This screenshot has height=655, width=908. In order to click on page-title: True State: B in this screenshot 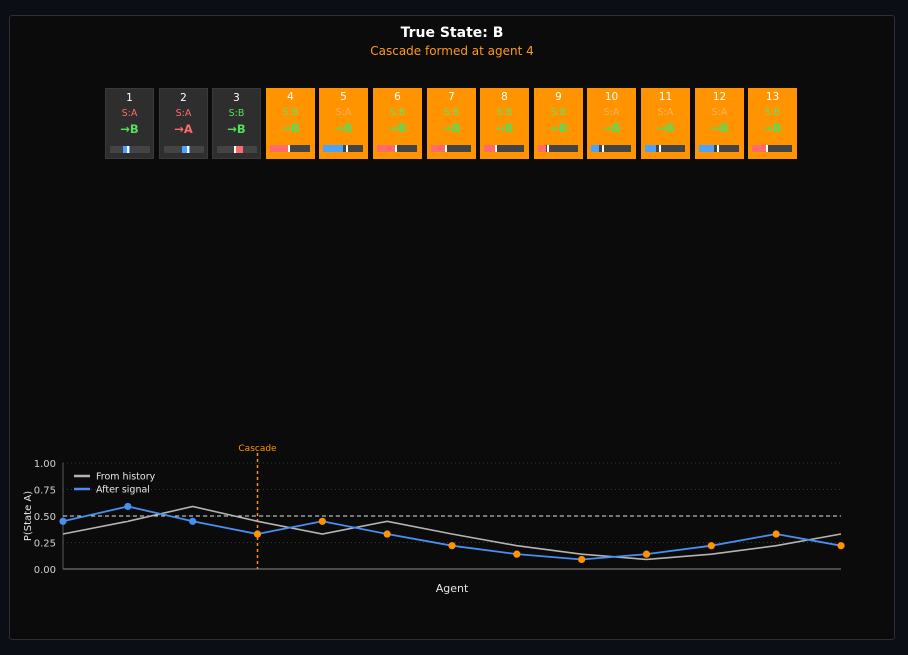, I will do `click(452, 33)`.